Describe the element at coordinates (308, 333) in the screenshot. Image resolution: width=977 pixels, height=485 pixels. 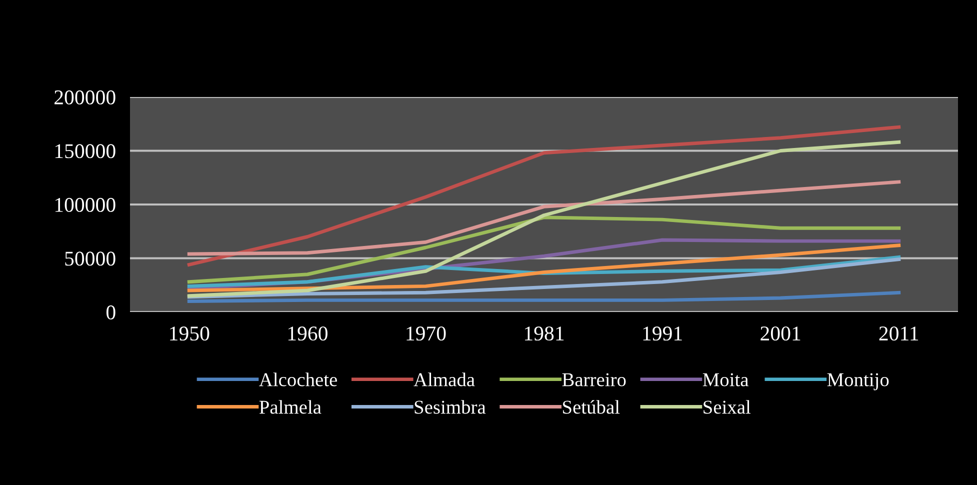
I see `x-tick-label: 1960` at that location.